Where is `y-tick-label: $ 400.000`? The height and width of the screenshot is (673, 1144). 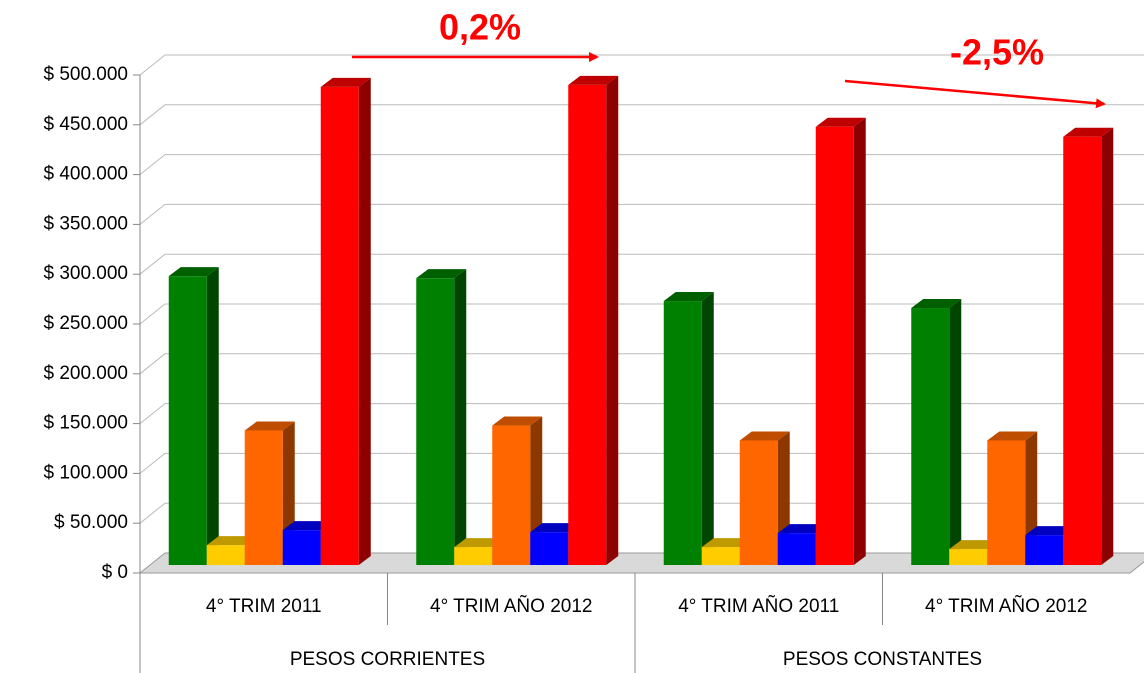 y-tick-label: $ 400.000 is located at coordinates (85, 174).